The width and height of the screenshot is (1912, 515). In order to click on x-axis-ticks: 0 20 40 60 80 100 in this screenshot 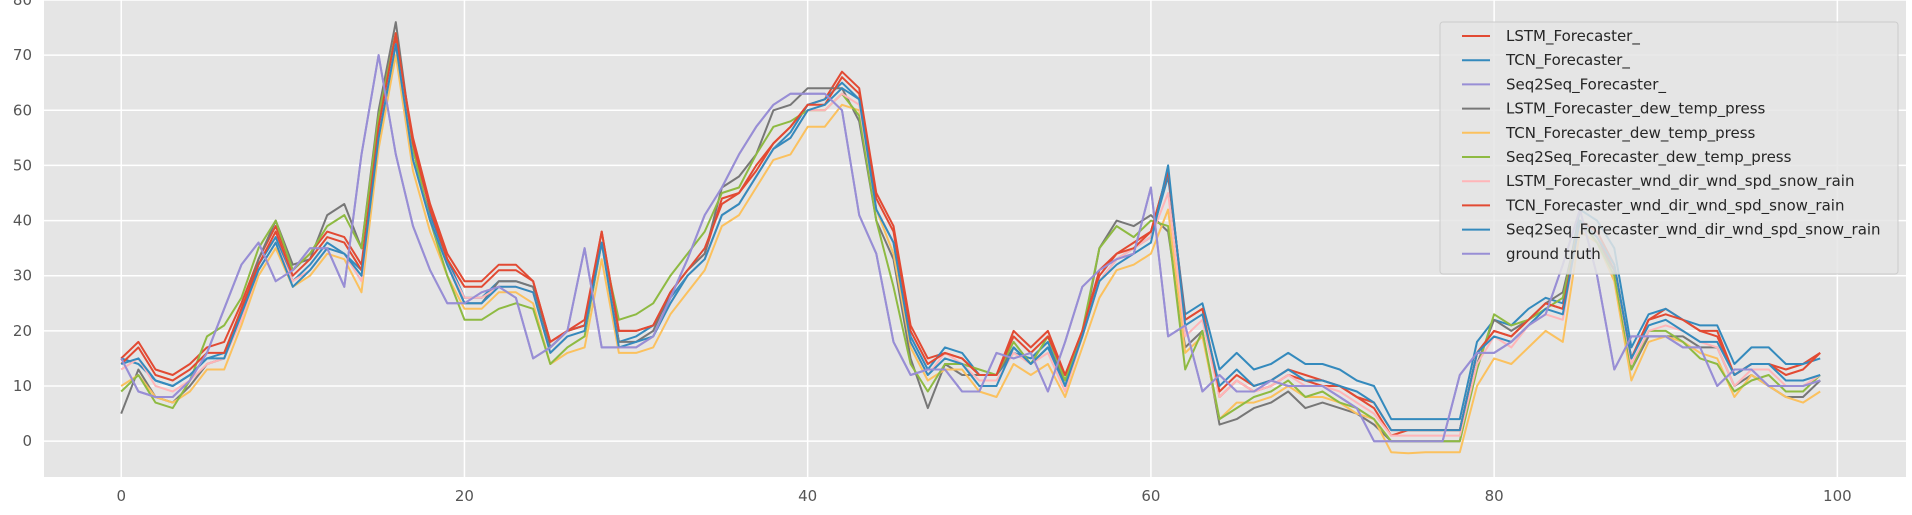, I will do `click(983, 496)`.